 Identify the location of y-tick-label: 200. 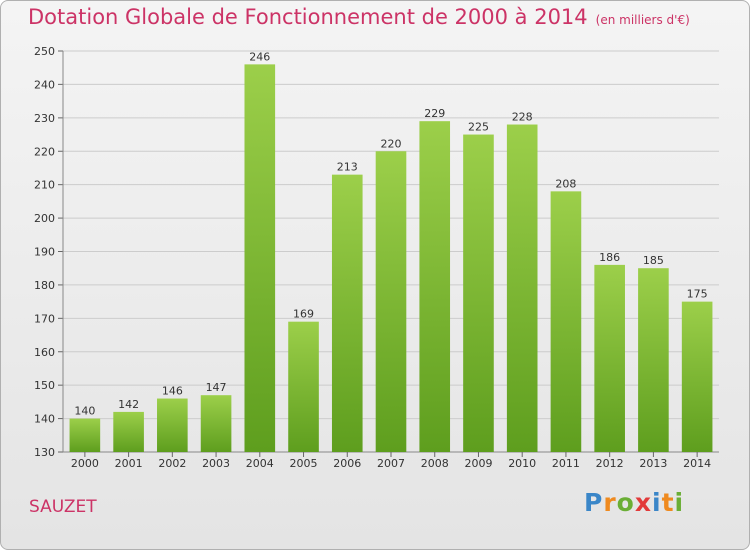
(44, 218).